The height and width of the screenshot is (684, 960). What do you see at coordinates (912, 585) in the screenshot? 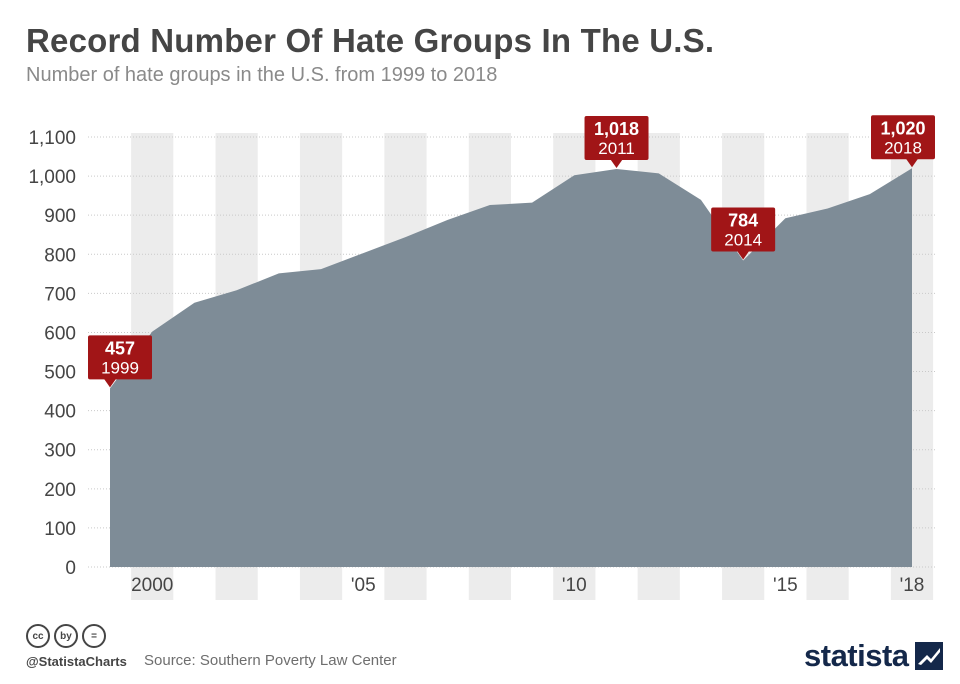
I see `x-tick-label: '18` at bounding box center [912, 585].